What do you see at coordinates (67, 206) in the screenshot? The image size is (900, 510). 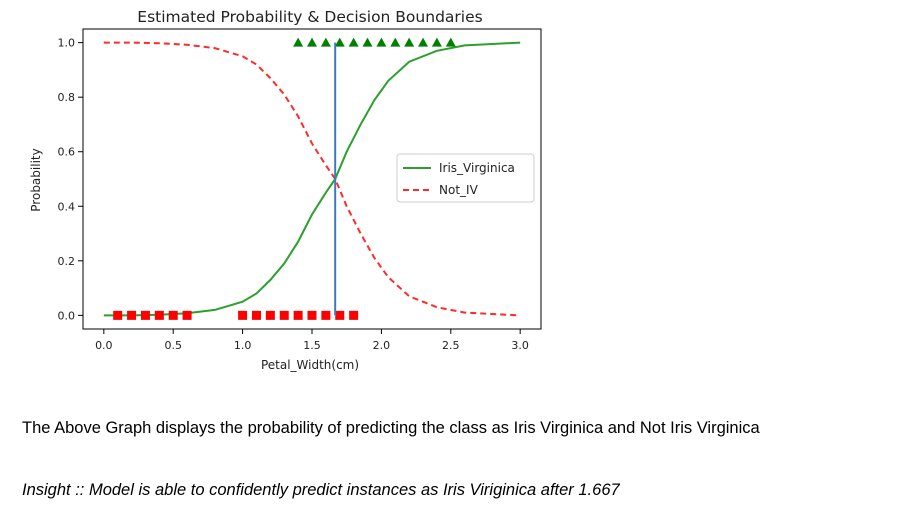 I see `y-tick-label: 0.4` at bounding box center [67, 206].